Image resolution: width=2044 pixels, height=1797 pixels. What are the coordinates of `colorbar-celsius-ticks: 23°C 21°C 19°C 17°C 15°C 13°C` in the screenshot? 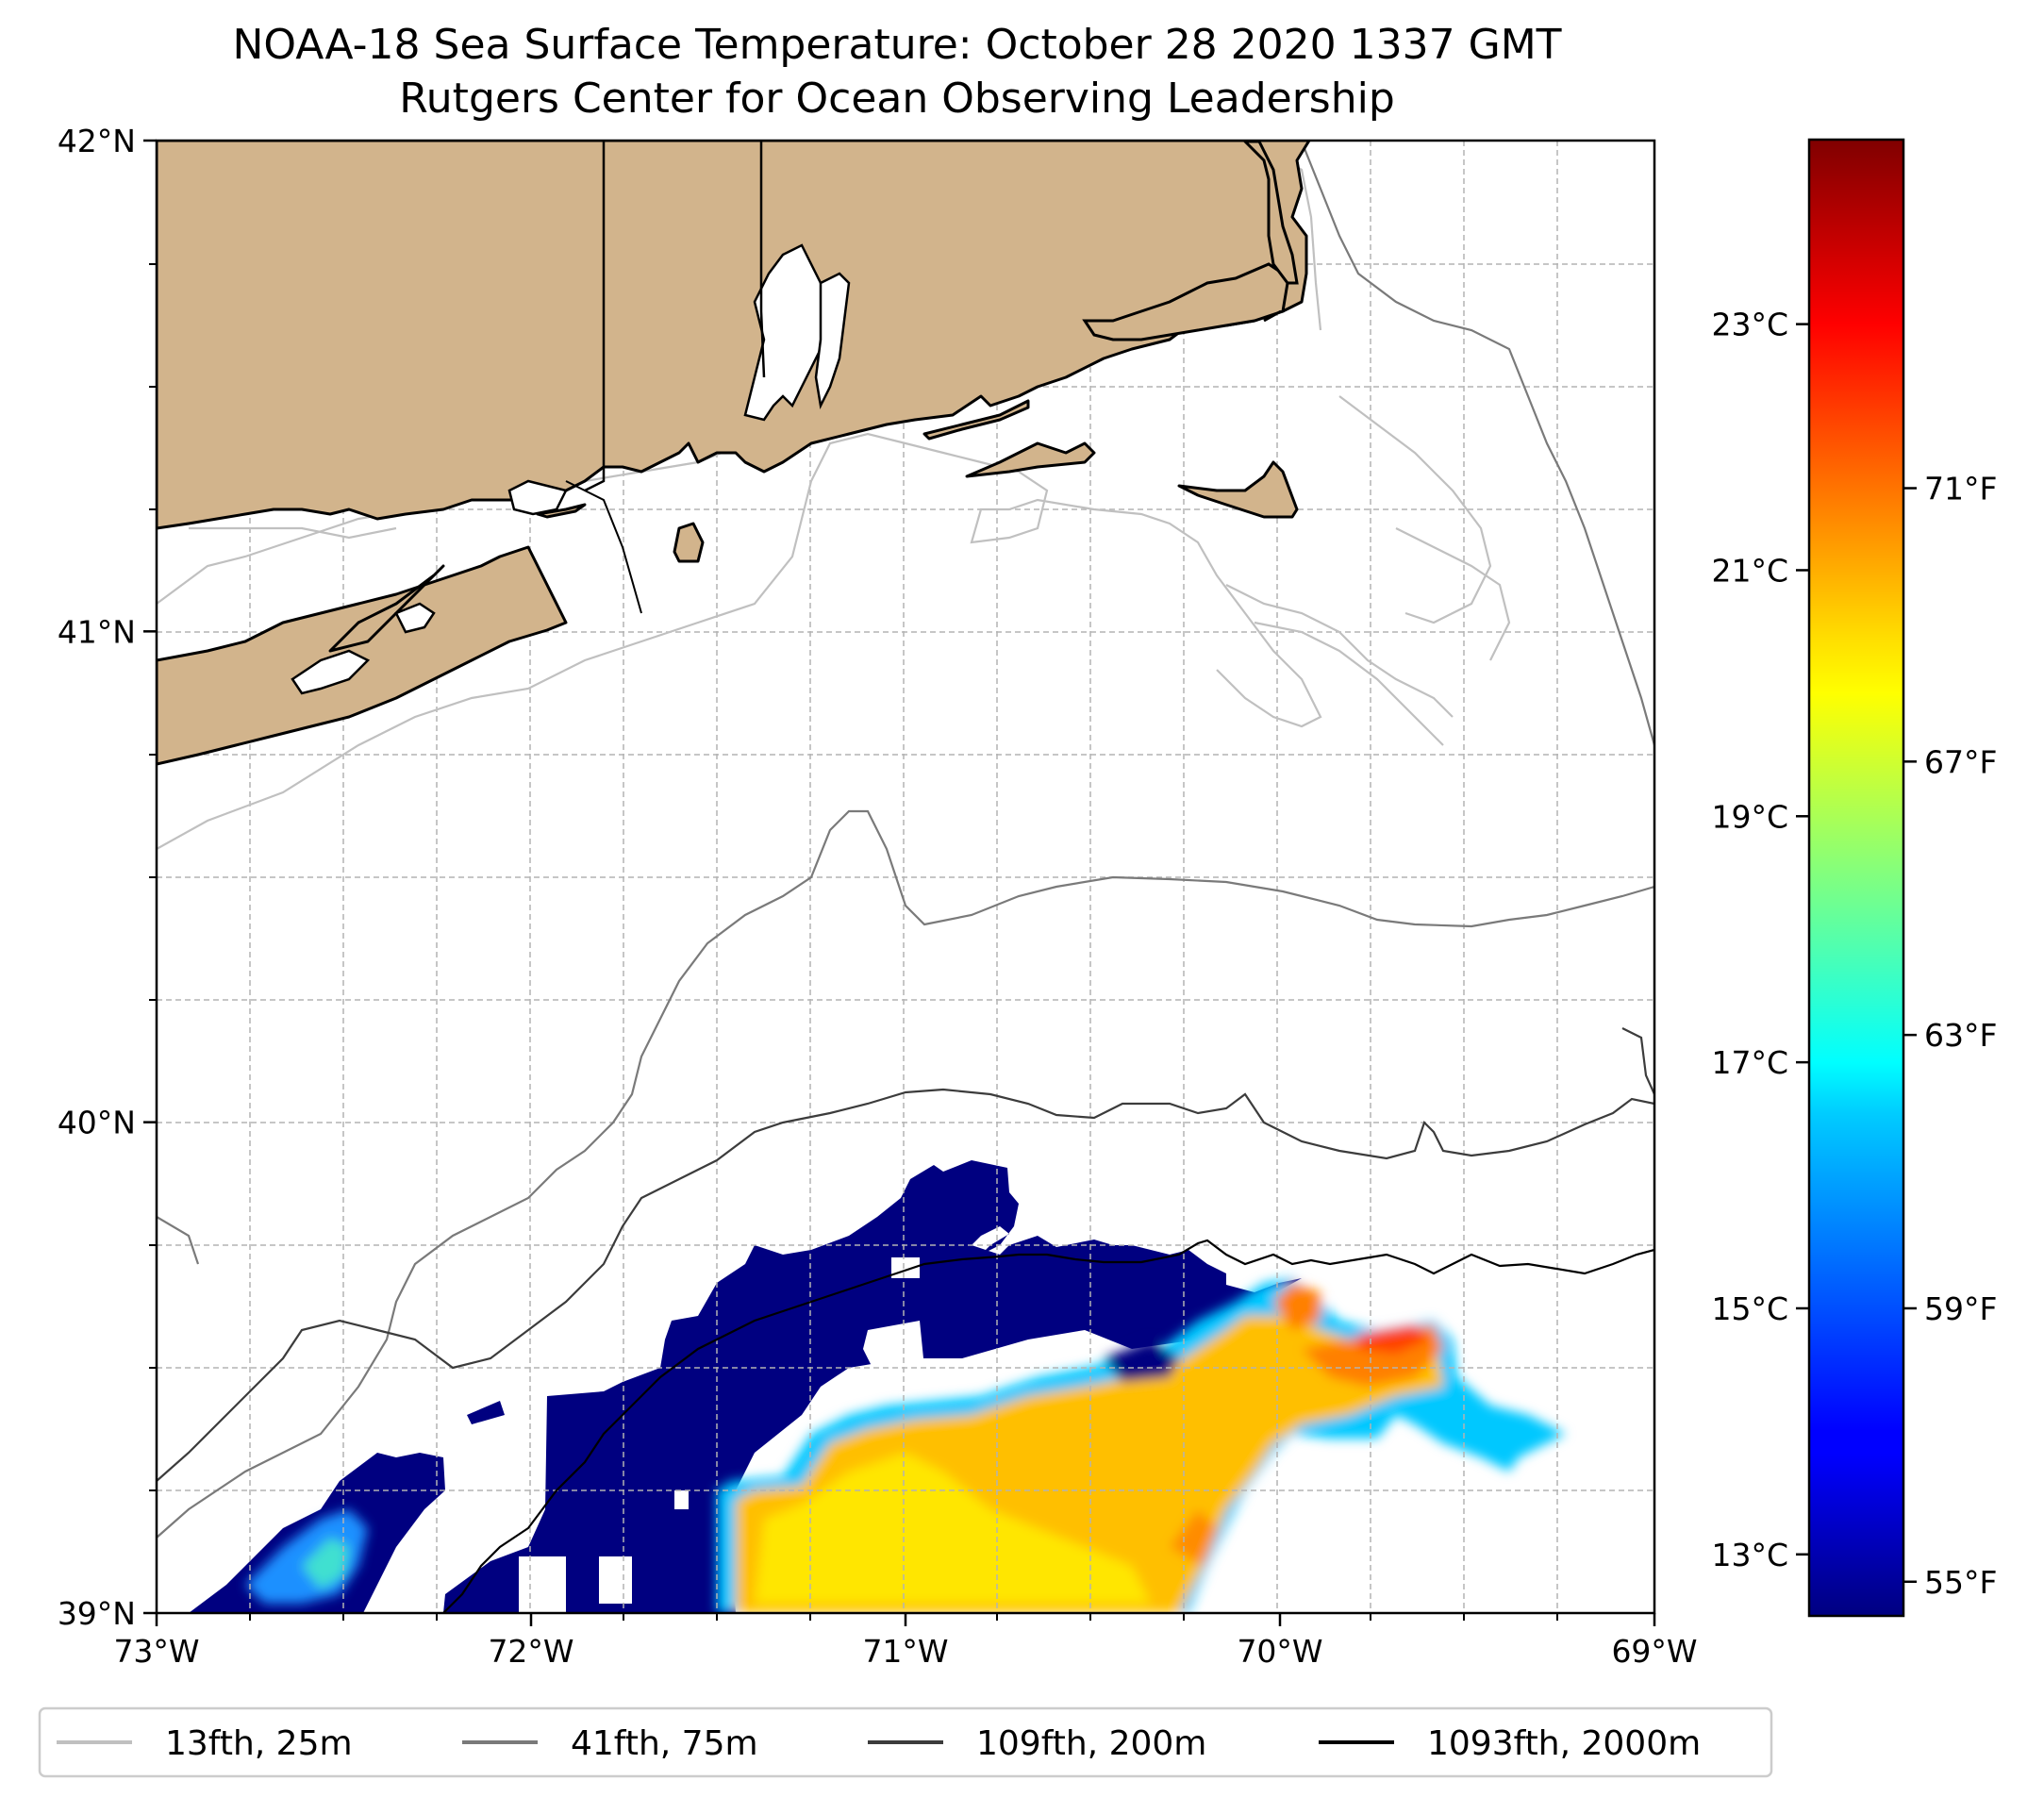 It's located at (1760, 940).